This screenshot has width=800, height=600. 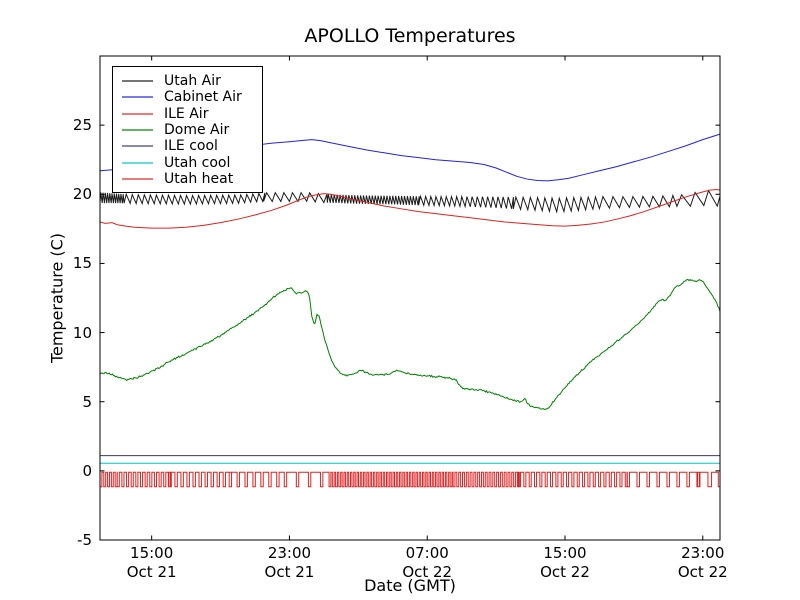 What do you see at coordinates (82, 194) in the screenshot?
I see `y-tick-label: 20` at bounding box center [82, 194].